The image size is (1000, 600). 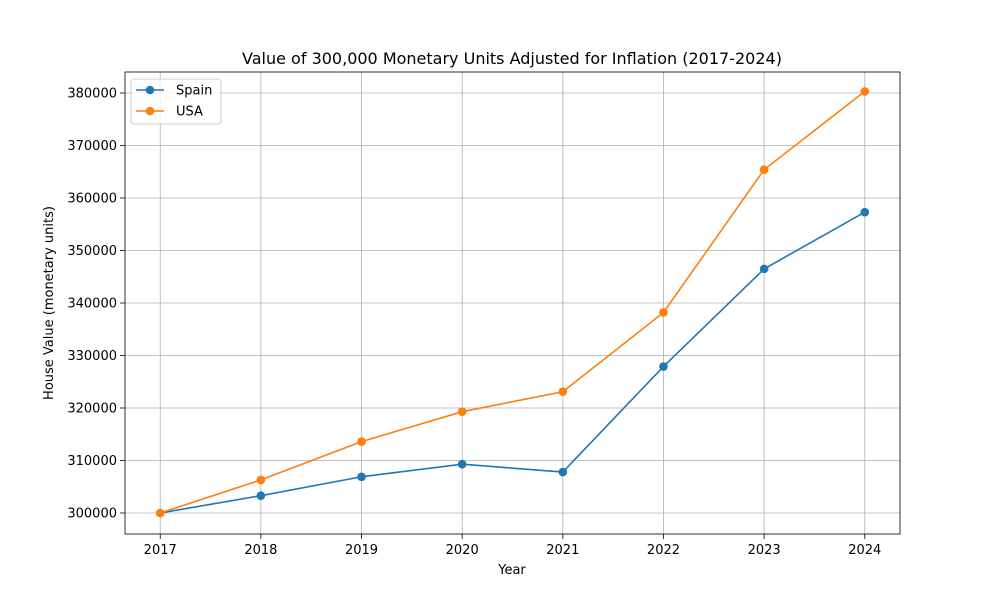 What do you see at coordinates (169, 112) in the screenshot?
I see `legend-item-usa: USA` at bounding box center [169, 112].